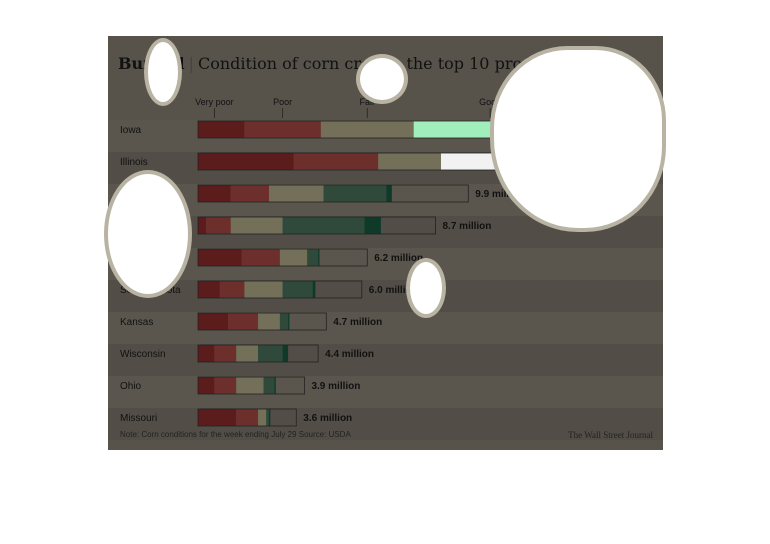 This screenshot has width=770, height=544. I want to click on legend-label-poor: Poor, so click(282, 102).